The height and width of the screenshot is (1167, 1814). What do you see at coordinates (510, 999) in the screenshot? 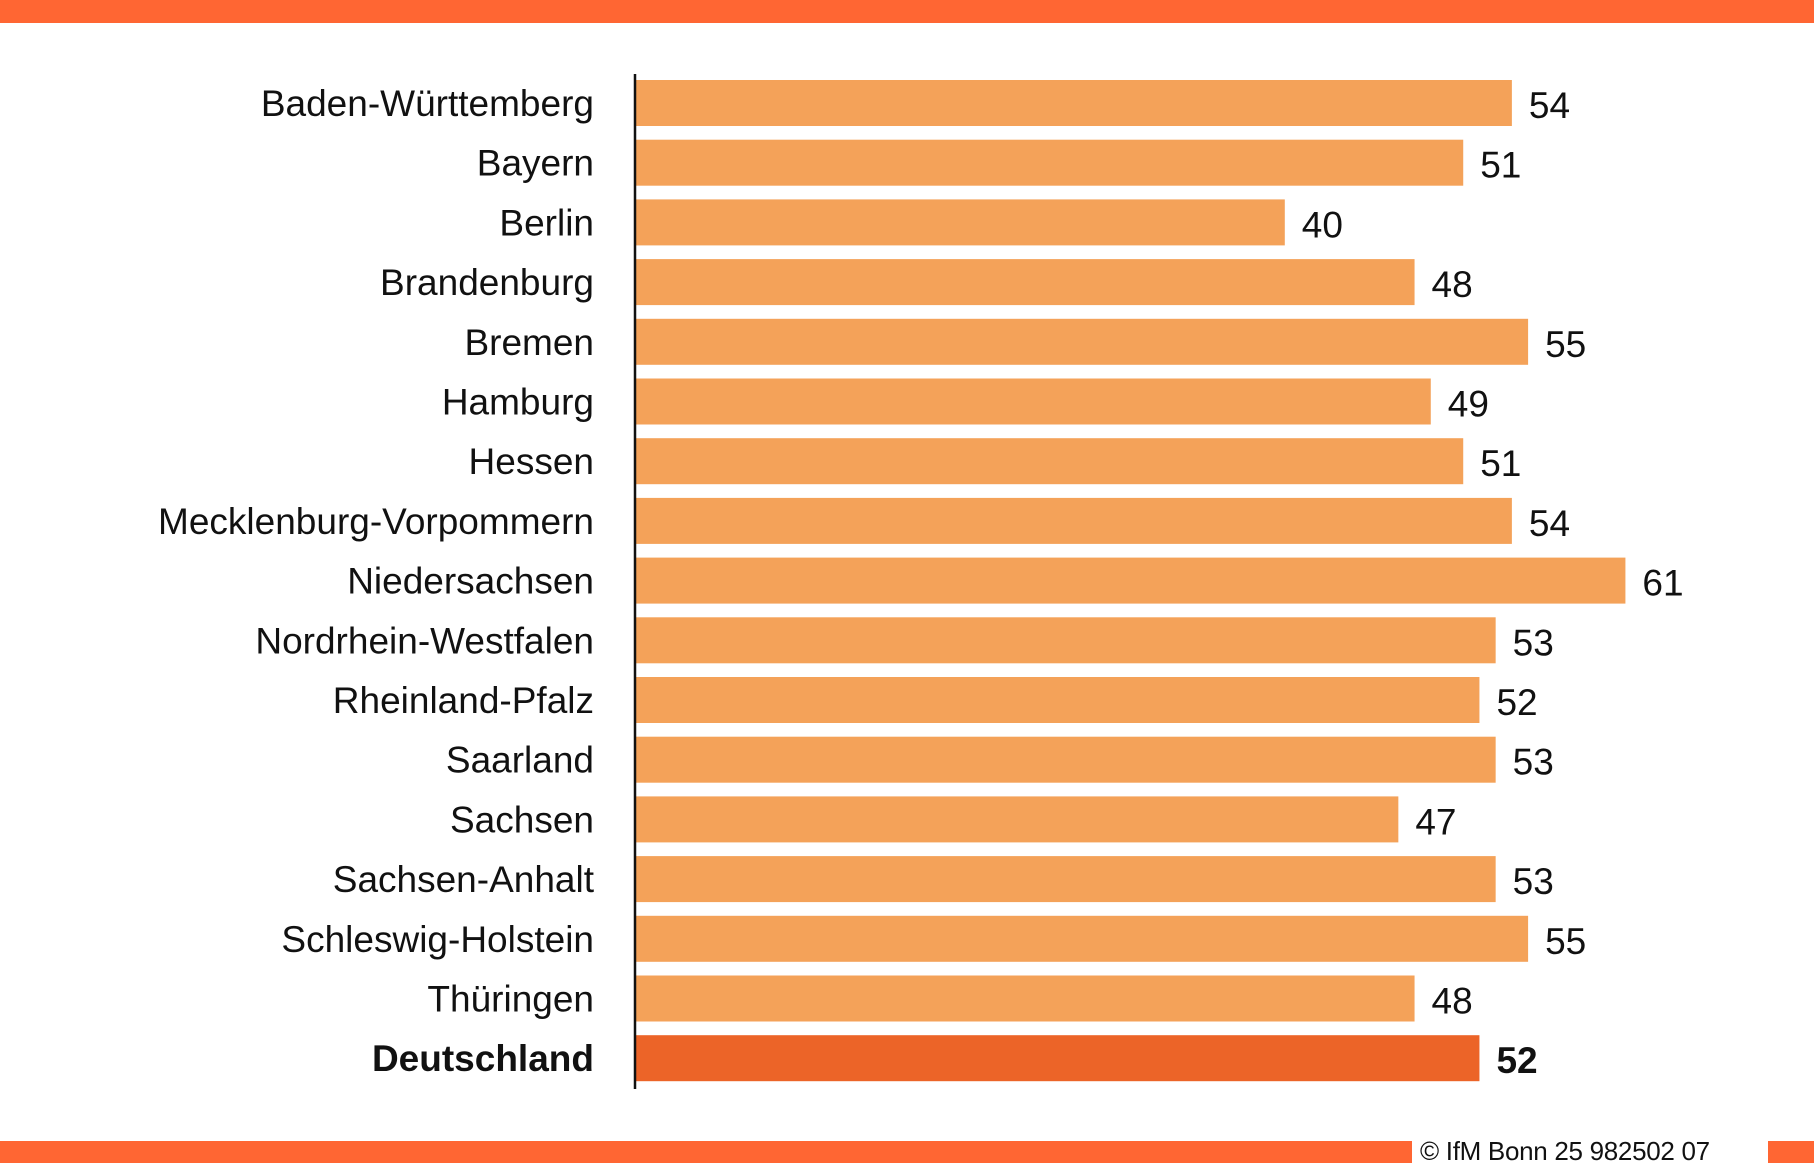
I see `category-label: Thüringen` at bounding box center [510, 999].